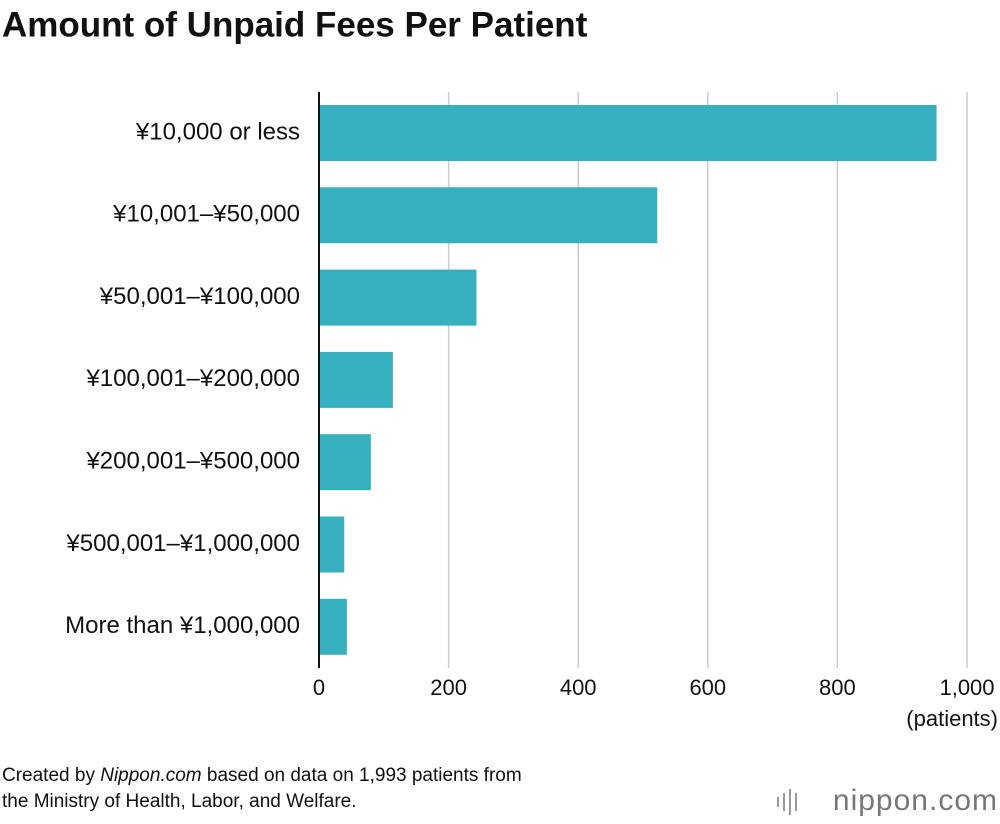 This screenshot has width=1000, height=824. Describe the element at coordinates (199, 296) in the screenshot. I see `y-tick-label: ¥50,001–¥100,000` at that location.